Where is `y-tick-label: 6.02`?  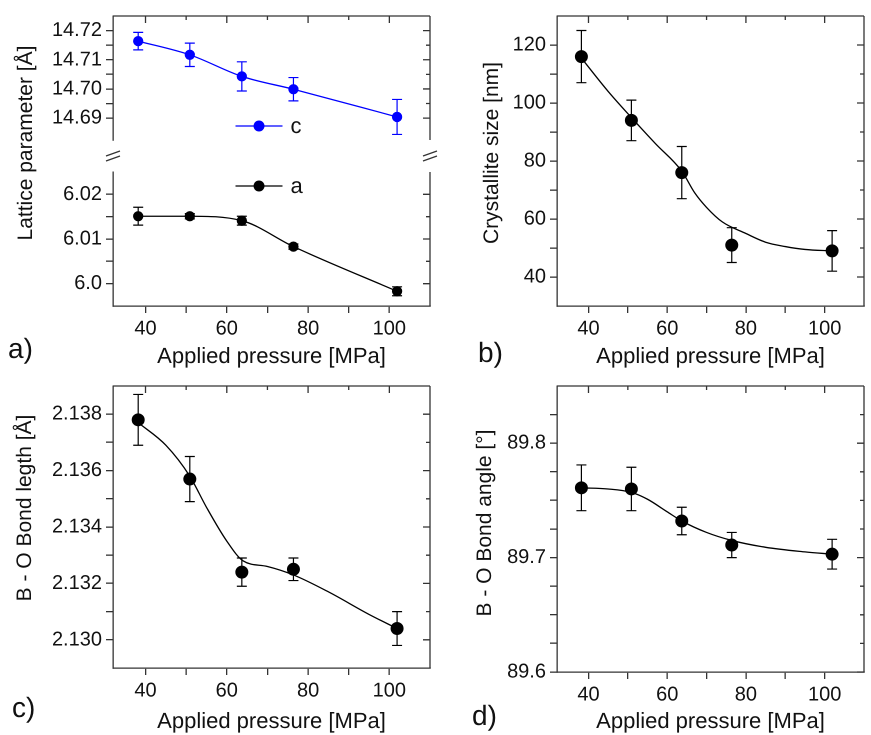 y-tick-label: 6.02 is located at coordinates (82, 193).